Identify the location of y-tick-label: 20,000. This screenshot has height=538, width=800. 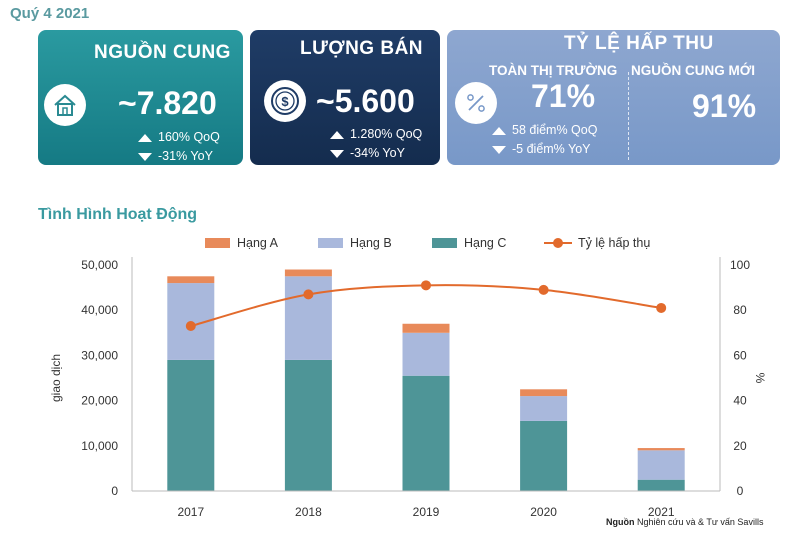
(99, 401).